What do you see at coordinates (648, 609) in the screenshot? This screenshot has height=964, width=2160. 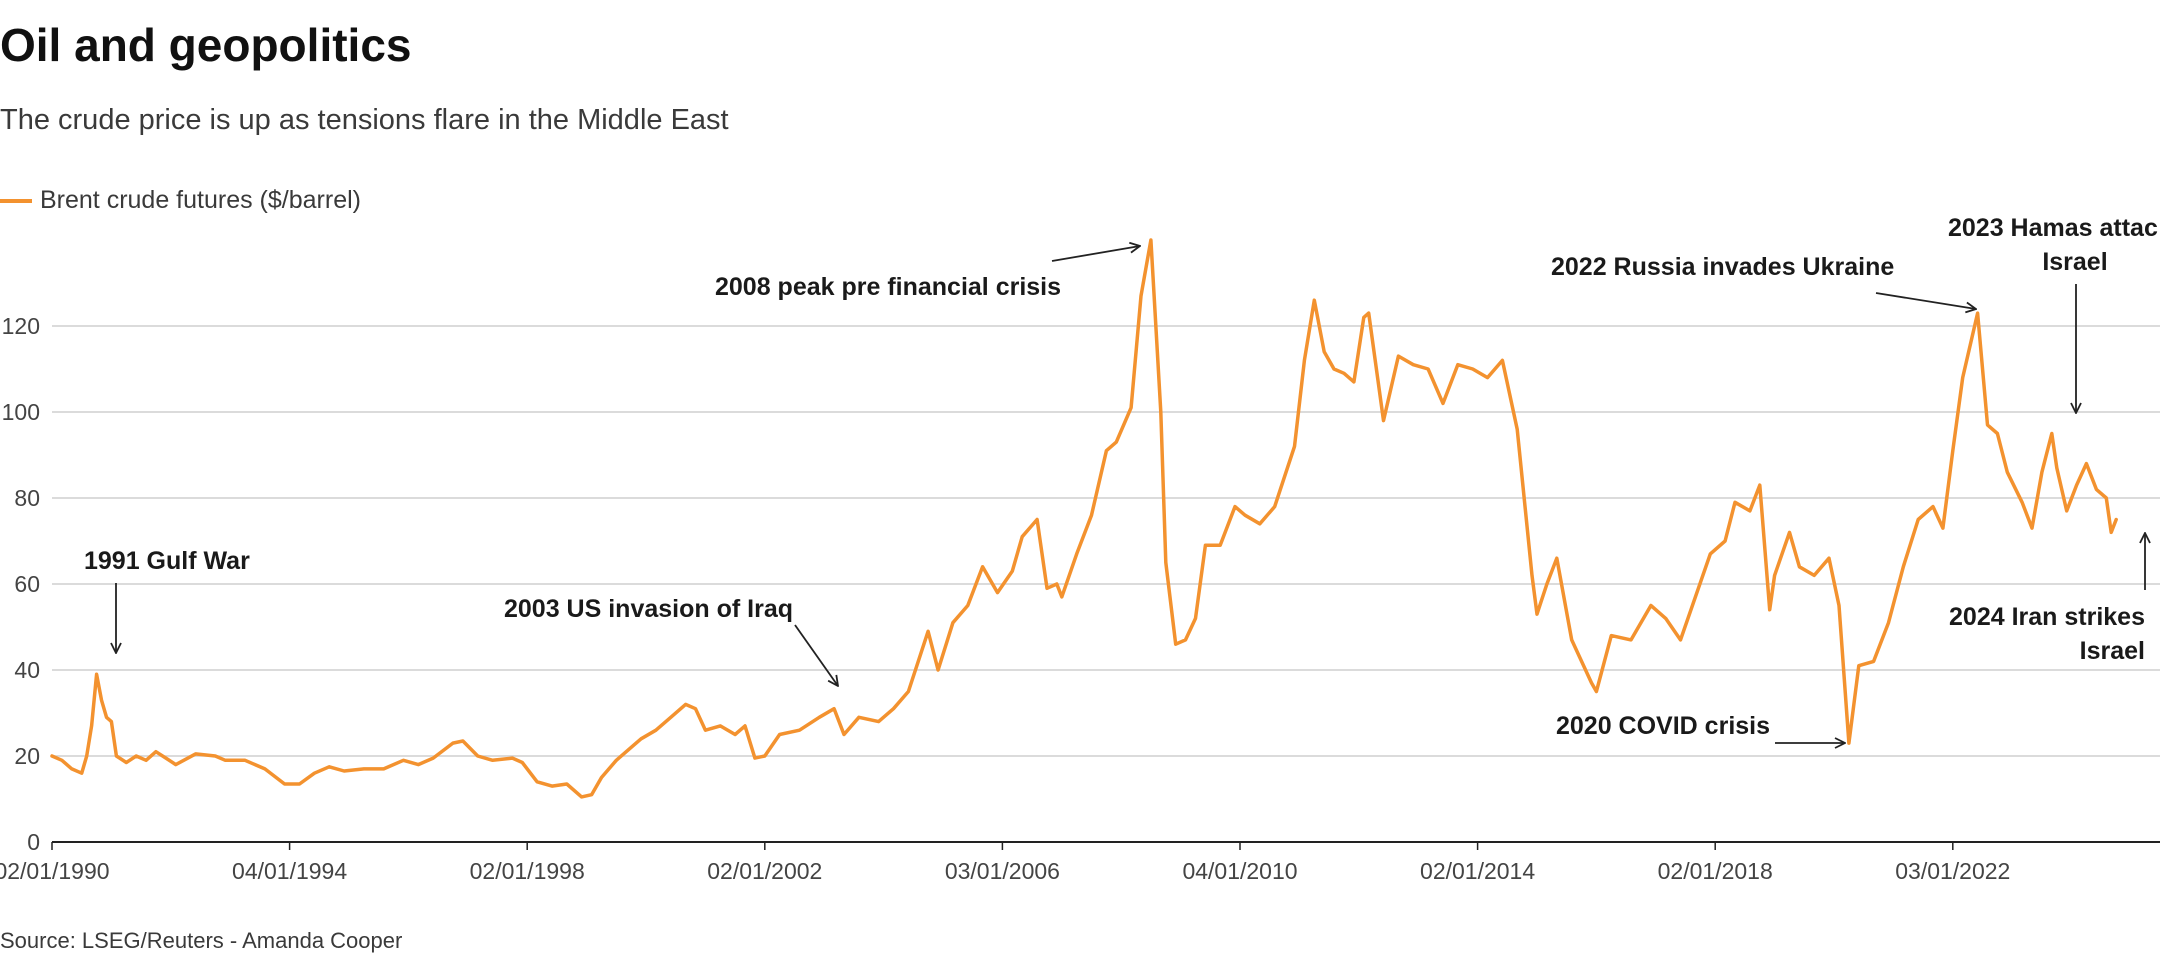 I see `annotation-label: 2003 US invasion of Iraq` at bounding box center [648, 609].